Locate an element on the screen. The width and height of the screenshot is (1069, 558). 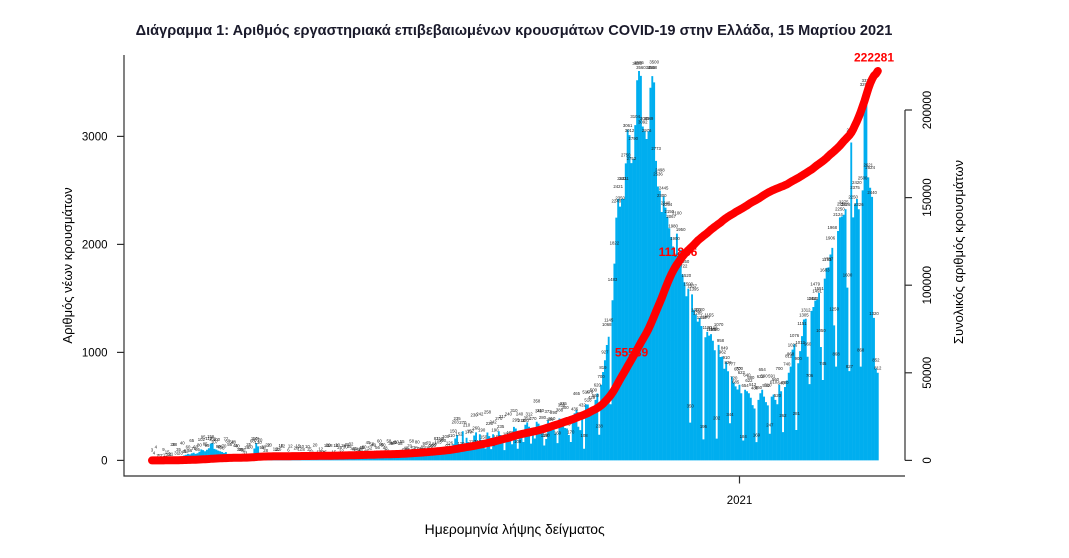
svg-text: 512 is located at coordinates (753, 384).